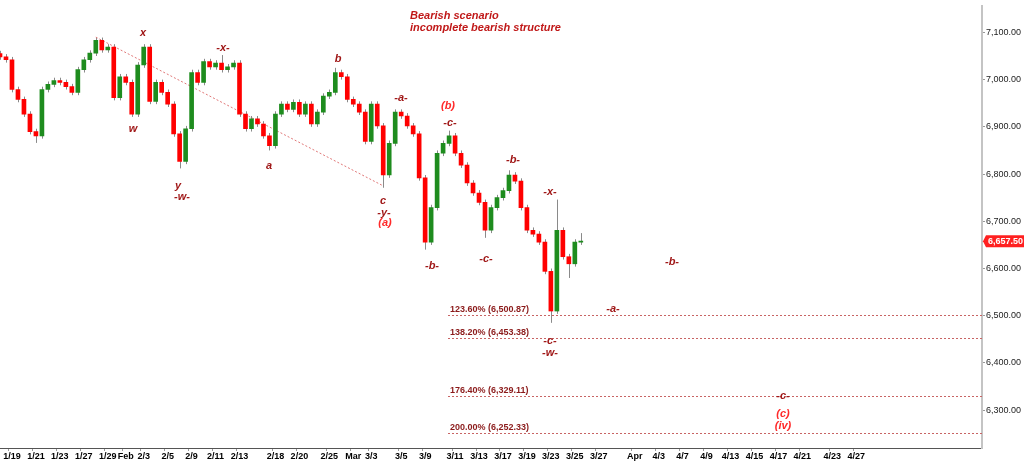  Describe the element at coordinates (108, 455) in the screenshot. I see `x-tick-label: 1/29` at that location.